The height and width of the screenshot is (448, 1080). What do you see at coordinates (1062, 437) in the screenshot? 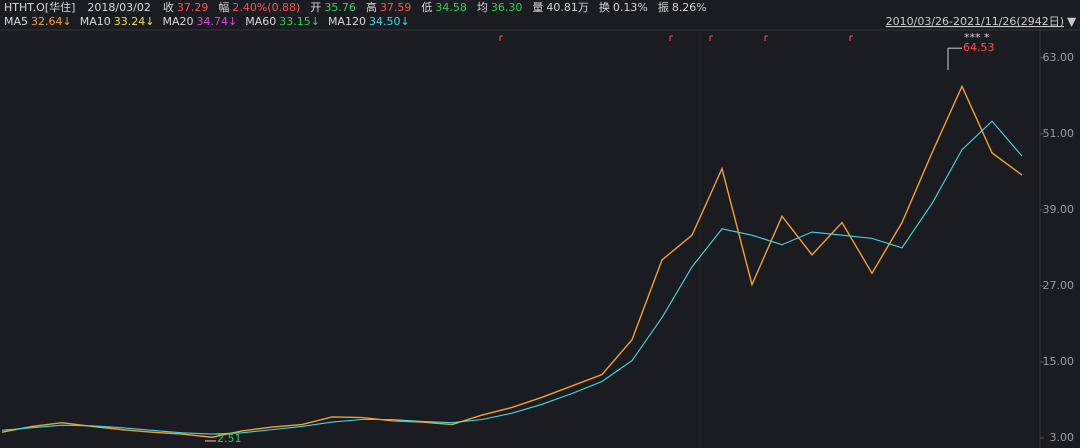
I see `y-tick-label: 3.00` at bounding box center [1062, 437].